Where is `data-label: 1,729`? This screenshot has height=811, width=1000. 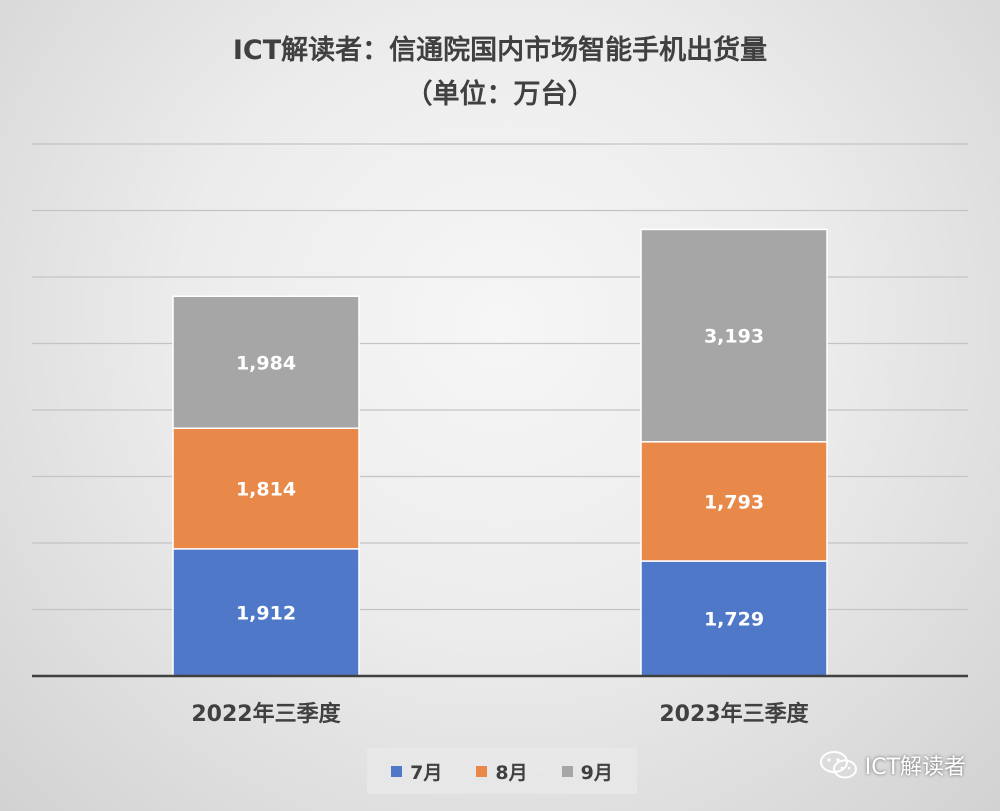
data-label: 1,729 is located at coordinates (734, 620).